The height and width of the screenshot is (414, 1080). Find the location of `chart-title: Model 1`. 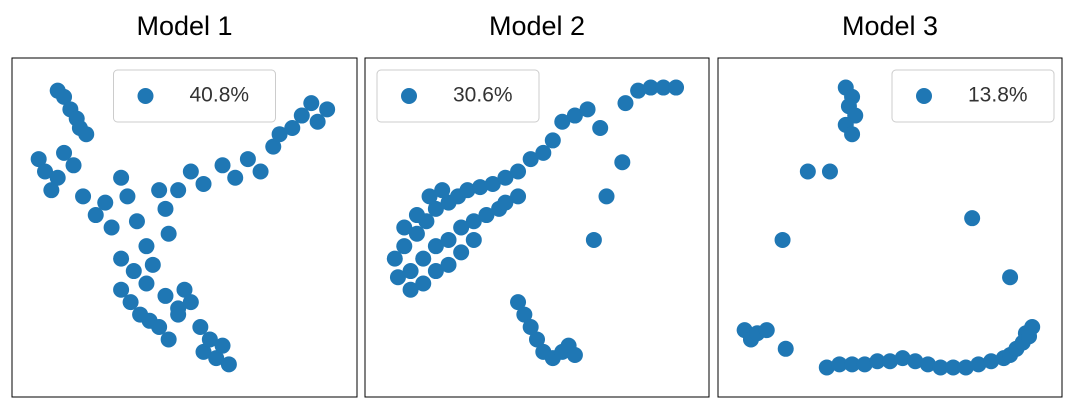

chart-title: Model 1 is located at coordinates (184, 26).